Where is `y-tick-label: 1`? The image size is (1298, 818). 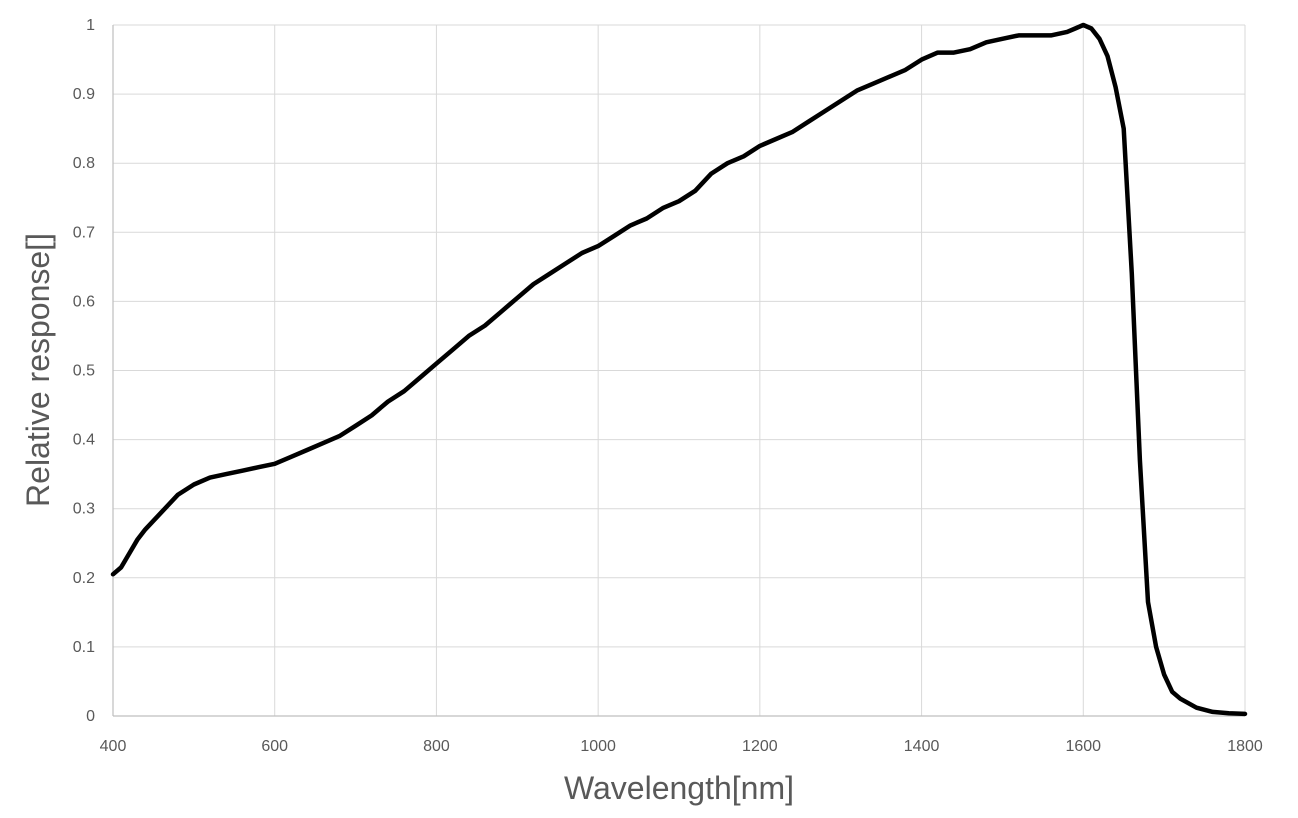
y-tick-label: 1 is located at coordinates (90, 25).